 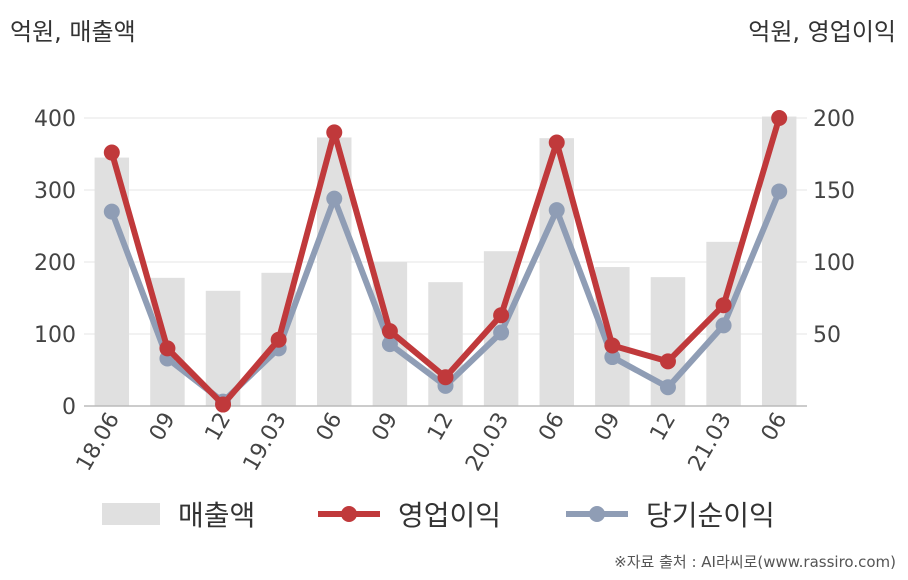 What do you see at coordinates (55, 119) in the screenshot?
I see `left-axis-tick-label: 400` at bounding box center [55, 119].